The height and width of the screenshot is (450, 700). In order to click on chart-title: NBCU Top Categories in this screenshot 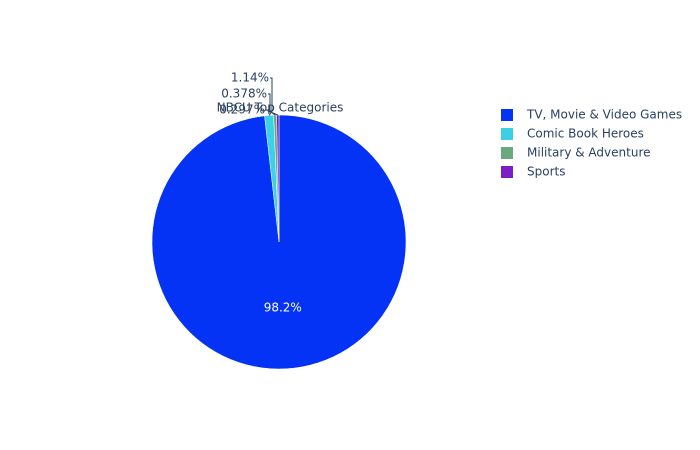, I will do `click(280, 108)`.